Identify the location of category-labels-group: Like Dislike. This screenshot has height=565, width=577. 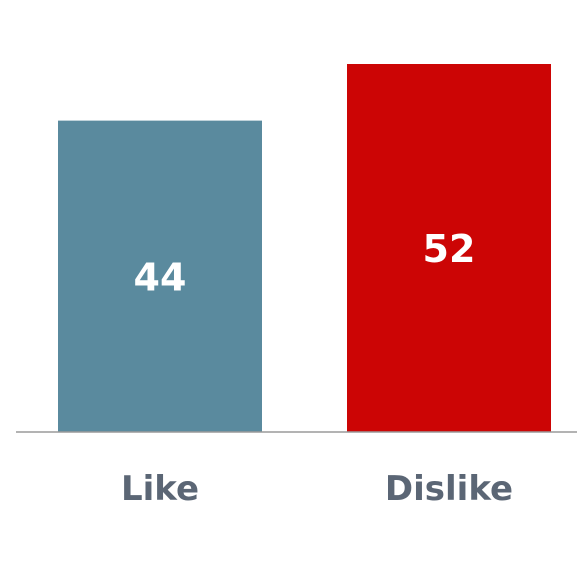
(317, 489).